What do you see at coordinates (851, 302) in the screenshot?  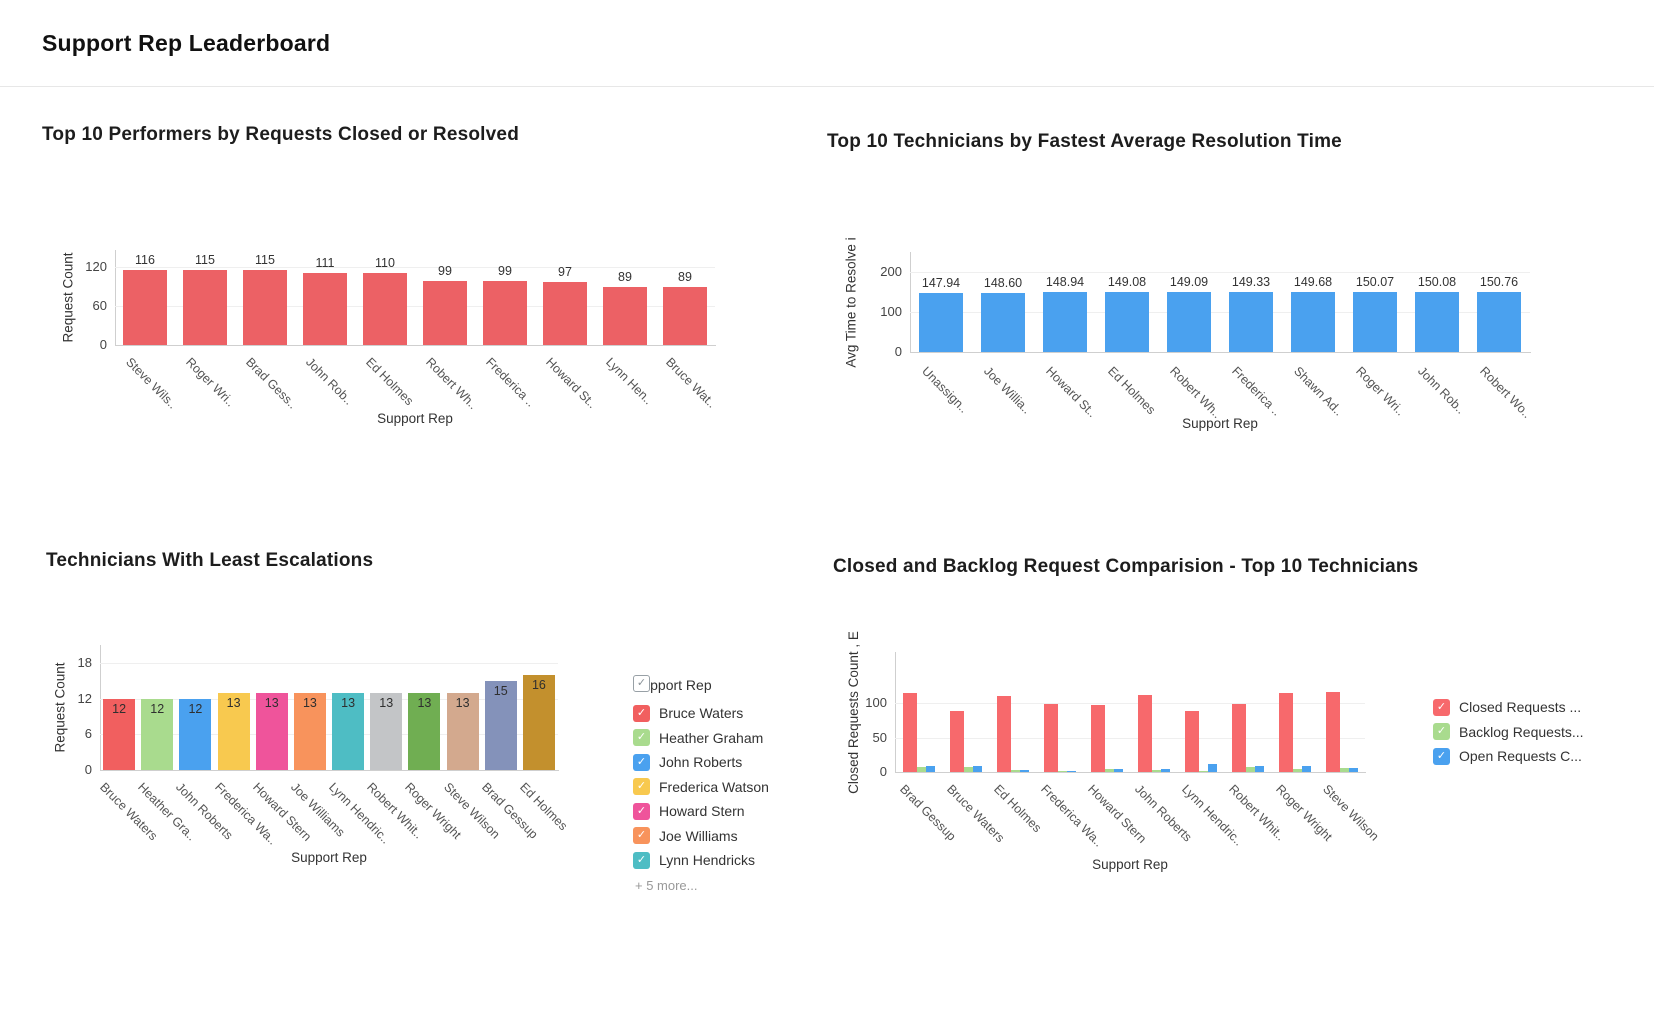 I see `y-axis-title-text: Avg Time to Resolve i` at bounding box center [851, 302].